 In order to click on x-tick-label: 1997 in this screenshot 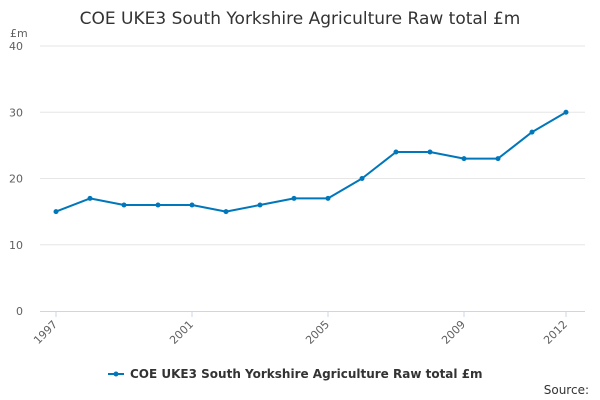, I will do `click(45, 332)`.